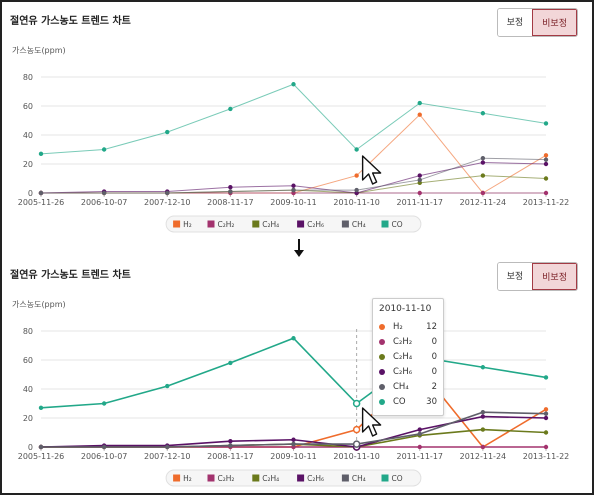 The height and width of the screenshot is (495, 594). I want to click on y-tick-label: 20, so click(28, 164).